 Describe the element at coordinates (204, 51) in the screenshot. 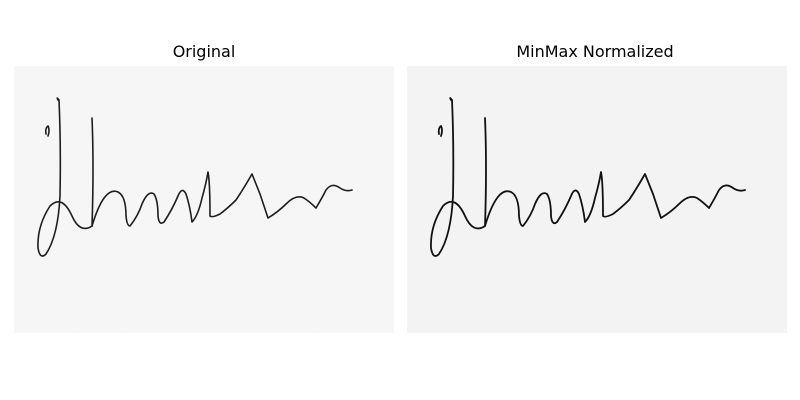

I see `panel-title-original: Original` at that location.